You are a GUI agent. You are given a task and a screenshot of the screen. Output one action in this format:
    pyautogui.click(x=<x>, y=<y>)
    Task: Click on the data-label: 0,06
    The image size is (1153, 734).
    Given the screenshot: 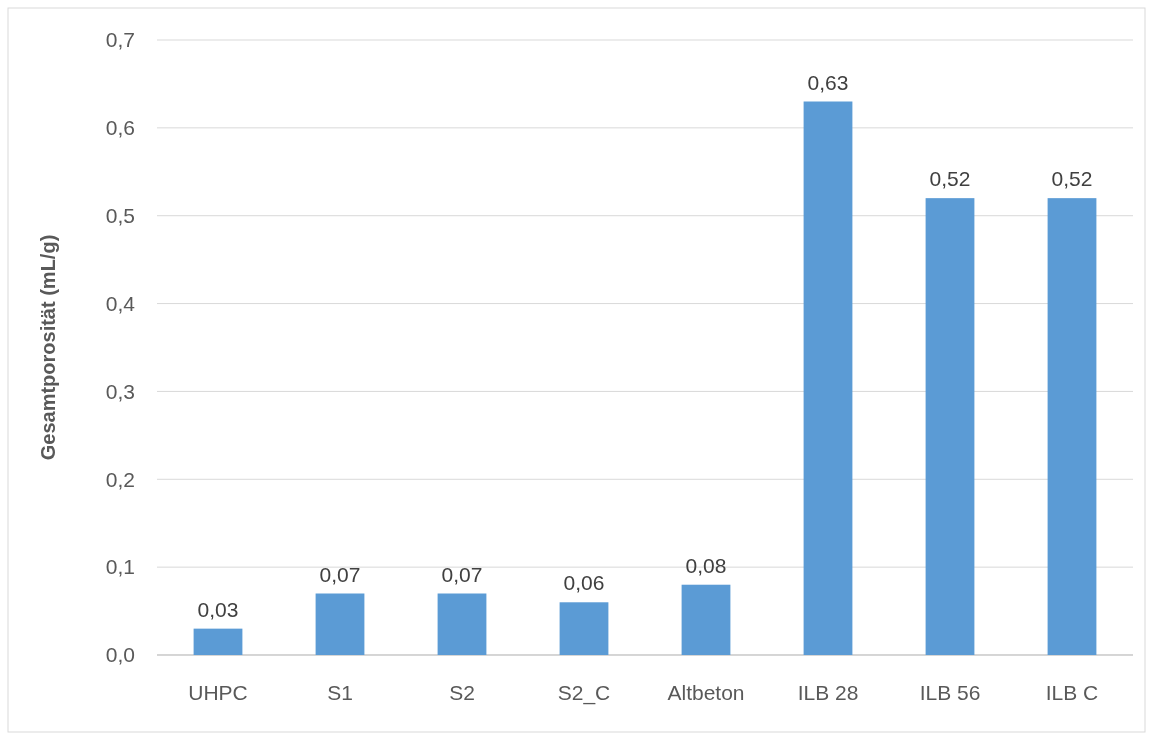 What is the action you would take?
    pyautogui.click(x=584, y=583)
    